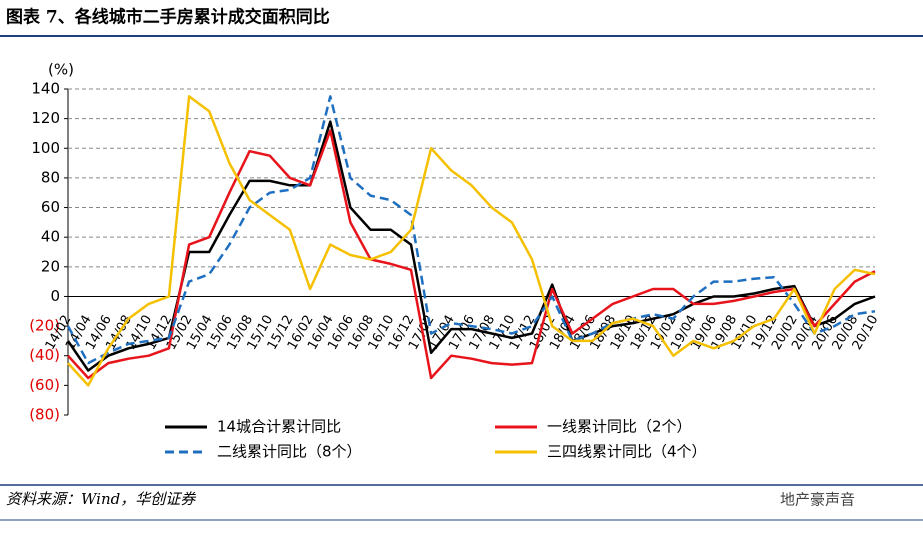  What do you see at coordinates (44, 415) in the screenshot?
I see `y-tick-label: (80)` at bounding box center [44, 415].